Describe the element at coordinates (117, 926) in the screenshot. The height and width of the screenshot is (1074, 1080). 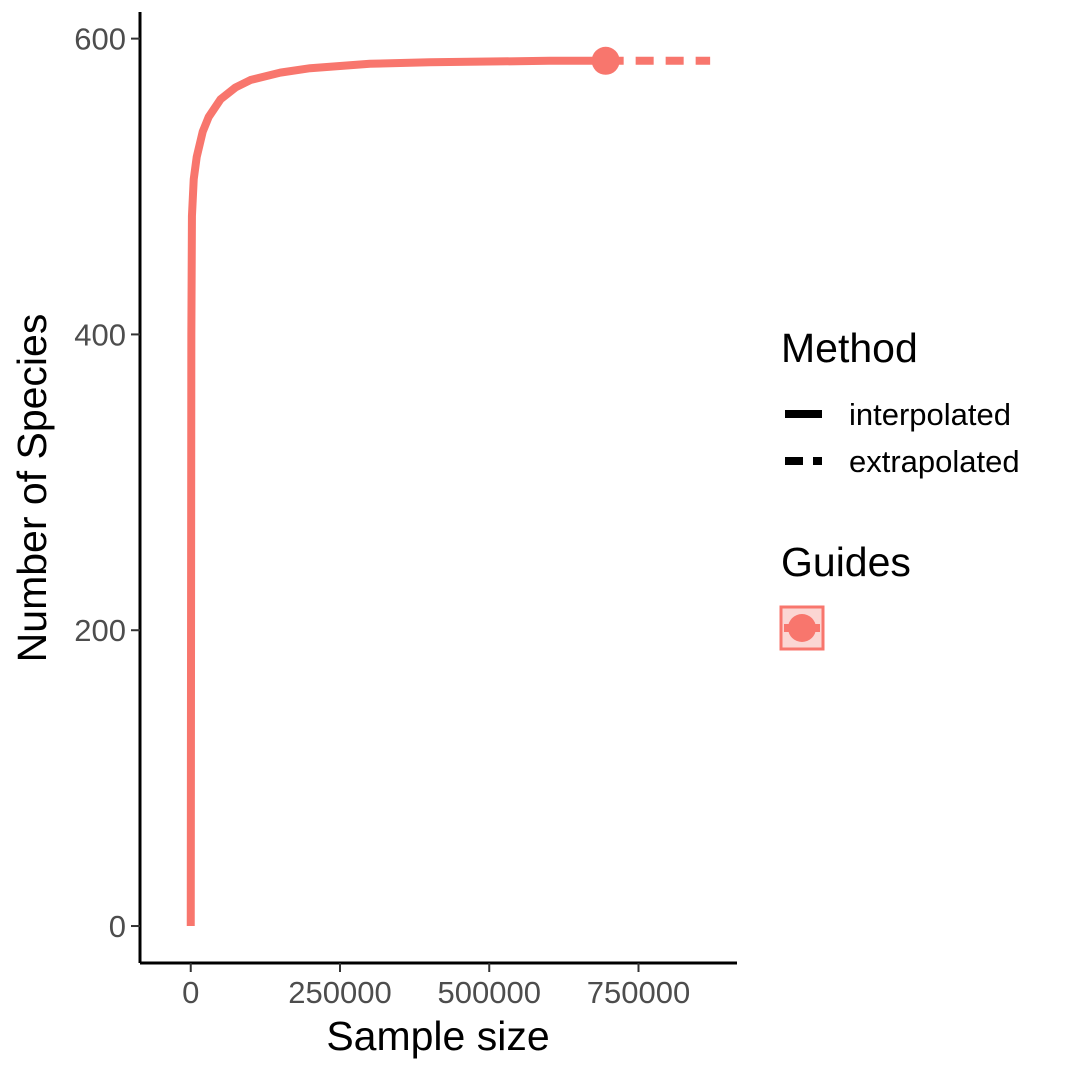
I see `y-tick-label: 0` at that location.